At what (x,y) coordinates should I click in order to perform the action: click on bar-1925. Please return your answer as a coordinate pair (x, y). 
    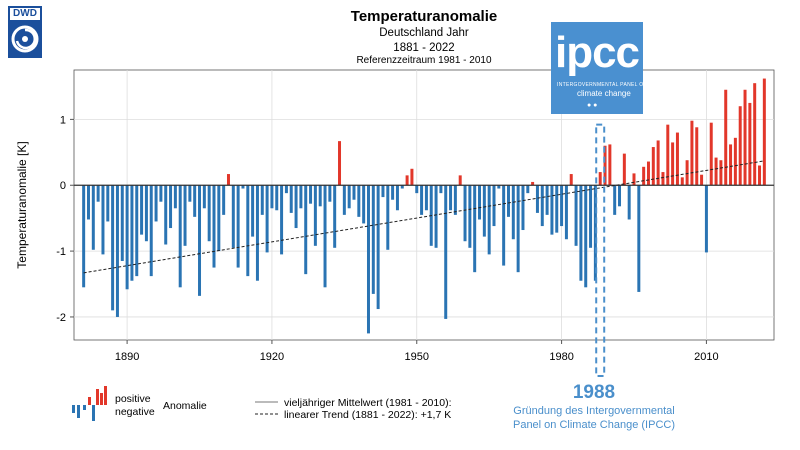
    Looking at the image, I should click on (296, 207).